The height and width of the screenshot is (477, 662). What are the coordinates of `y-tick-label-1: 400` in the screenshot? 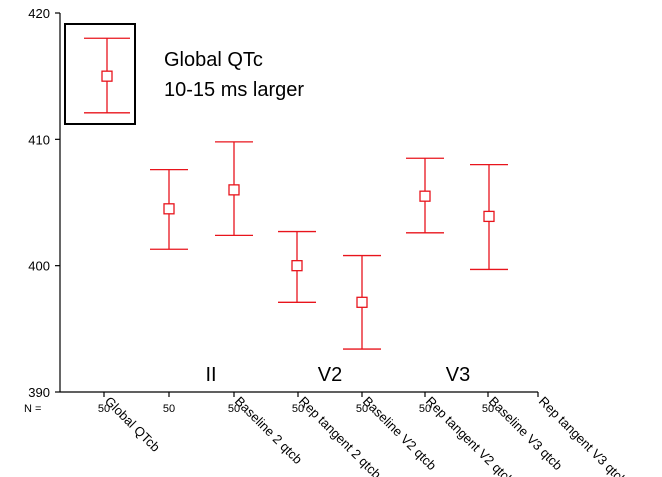 It's located at (39, 266).